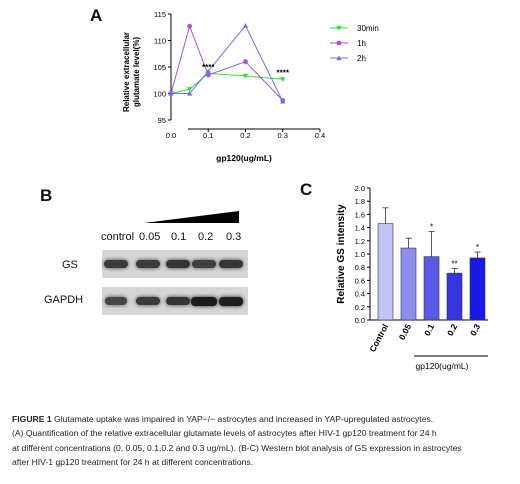  Describe the element at coordinates (32, 419) in the screenshot. I see `caption-label: FIGURE 1` at that location.